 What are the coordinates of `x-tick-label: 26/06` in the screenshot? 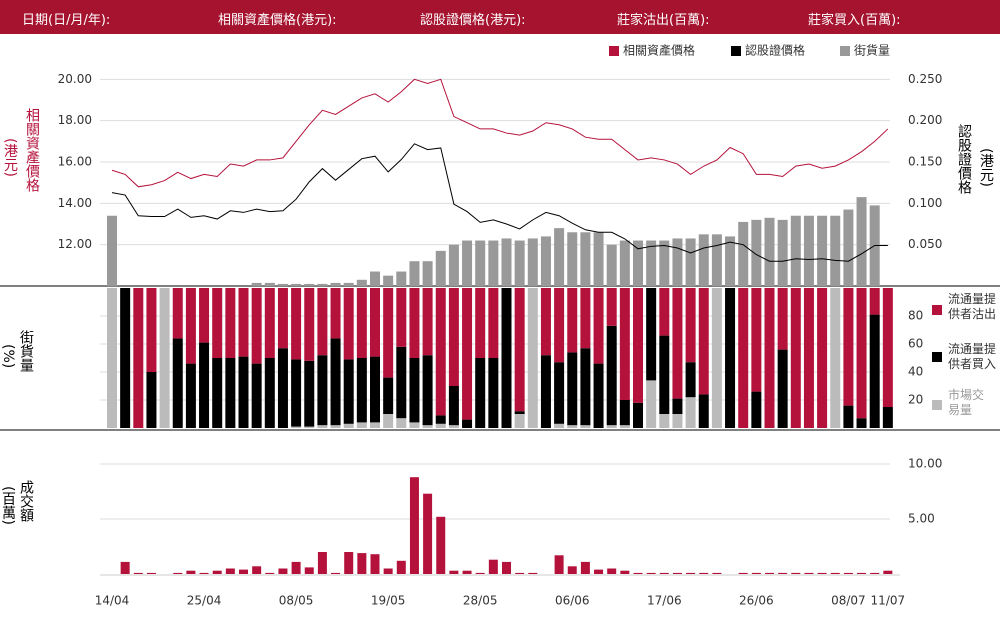 It's located at (756, 601).